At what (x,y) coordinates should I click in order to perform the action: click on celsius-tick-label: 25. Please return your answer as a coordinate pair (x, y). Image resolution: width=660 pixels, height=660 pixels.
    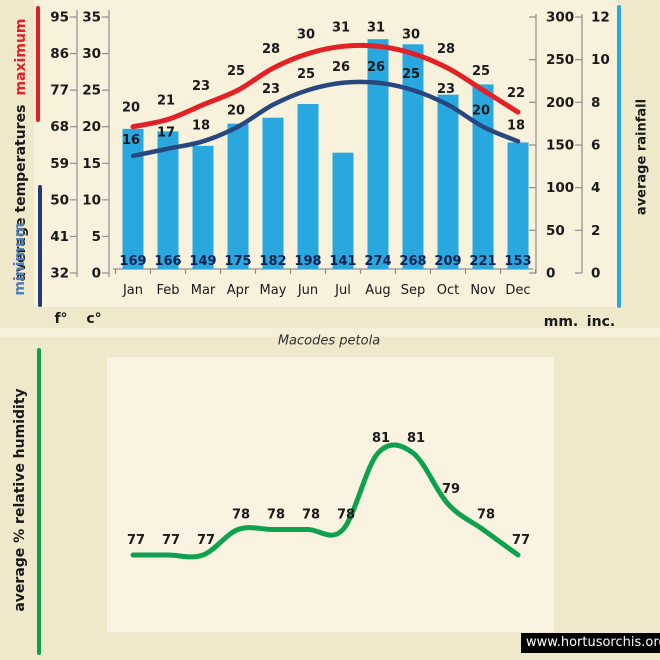
    Looking at the image, I should click on (91, 91).